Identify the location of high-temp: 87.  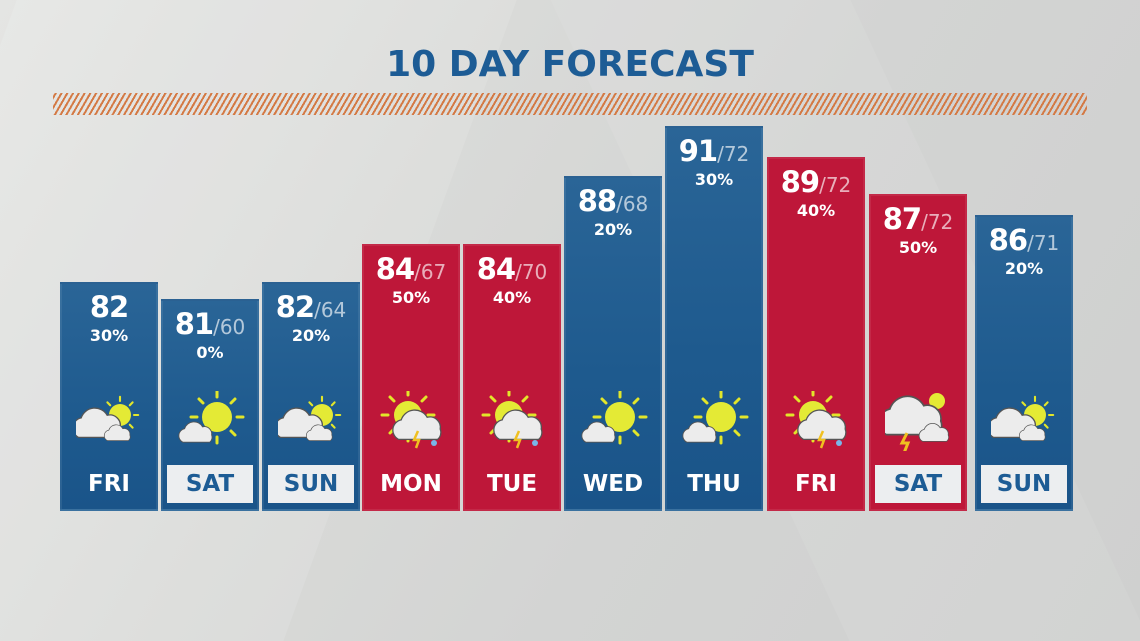
(902, 219).